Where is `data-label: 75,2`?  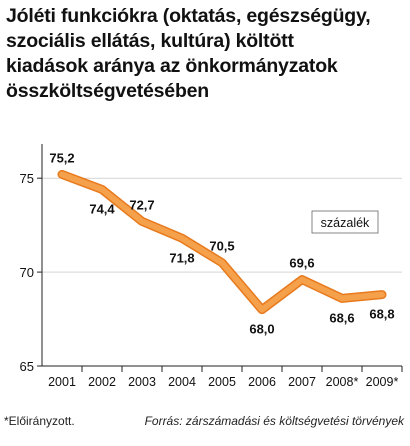
data-label: 75,2 is located at coordinates (61, 157).